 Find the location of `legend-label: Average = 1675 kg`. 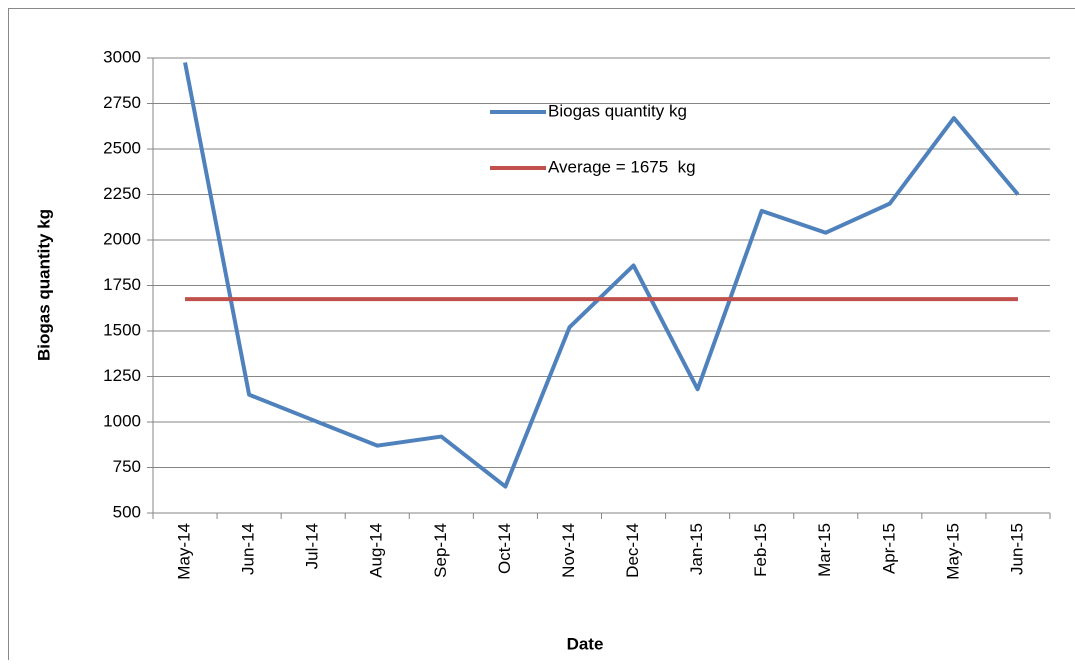

legend-label: Average = 1675 kg is located at coordinates (622, 166).